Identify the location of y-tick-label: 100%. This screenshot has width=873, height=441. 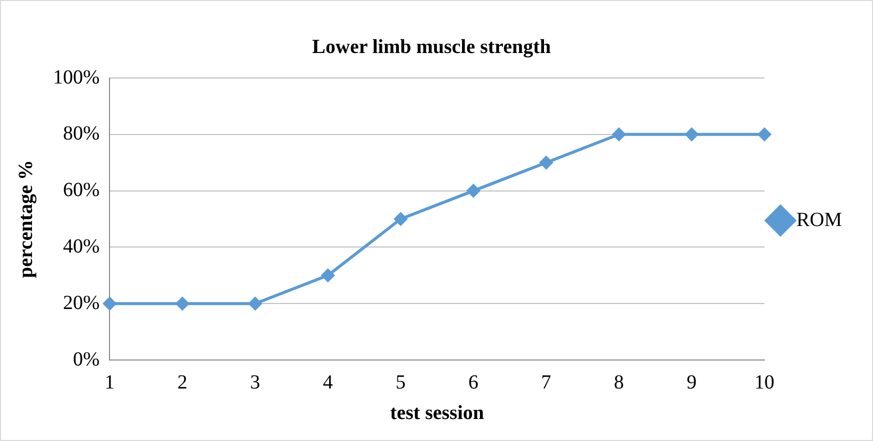
(76, 77).